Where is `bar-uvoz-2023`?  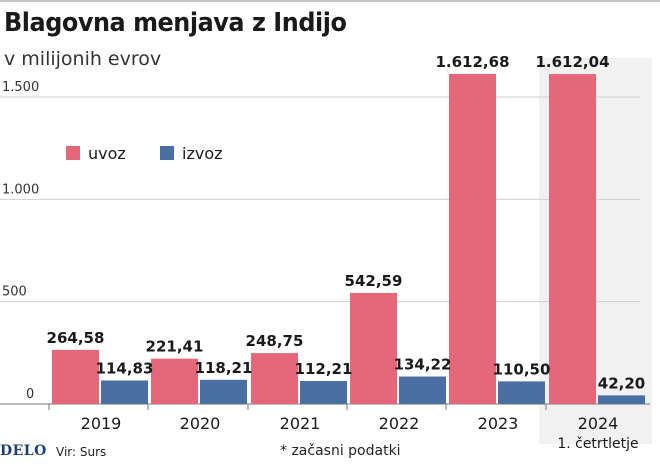
bar-uvoz-2023 is located at coordinates (472, 238).